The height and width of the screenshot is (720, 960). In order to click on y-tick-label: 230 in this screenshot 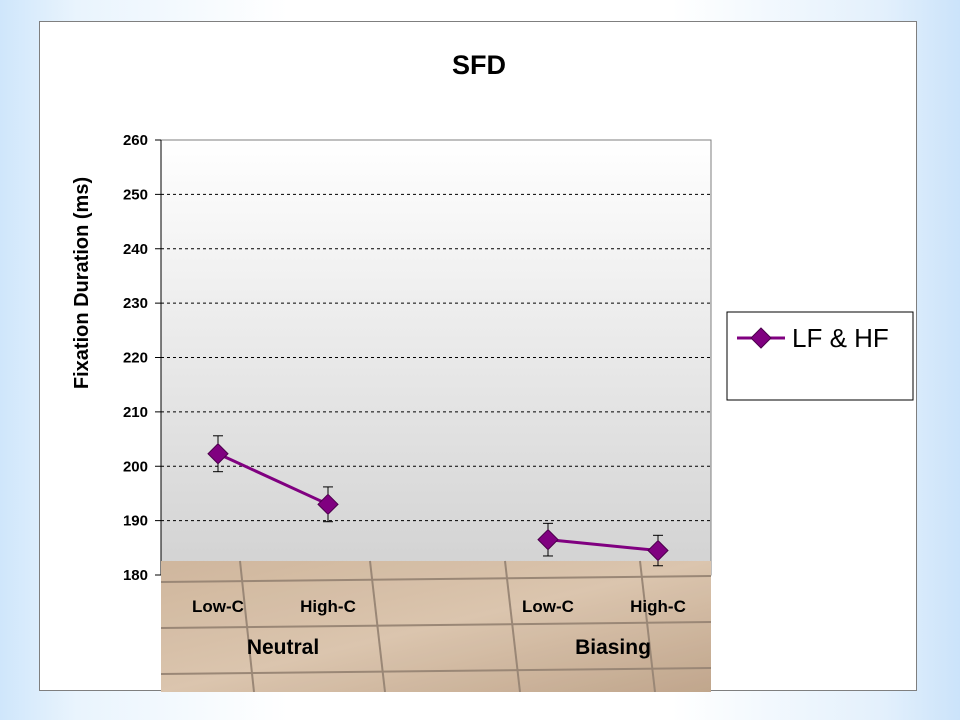, I will do `click(135, 303)`.